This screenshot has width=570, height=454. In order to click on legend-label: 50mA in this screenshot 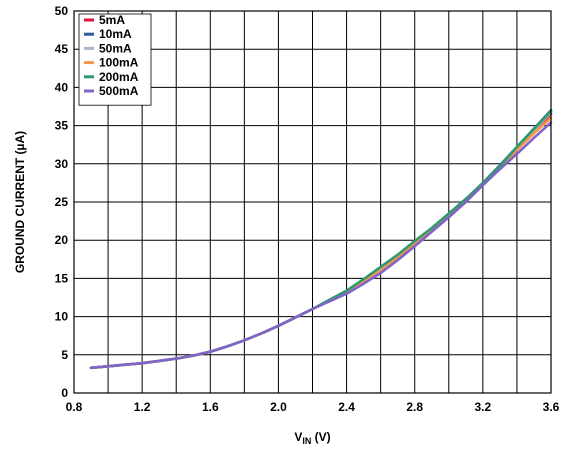, I will do `click(115, 48)`.